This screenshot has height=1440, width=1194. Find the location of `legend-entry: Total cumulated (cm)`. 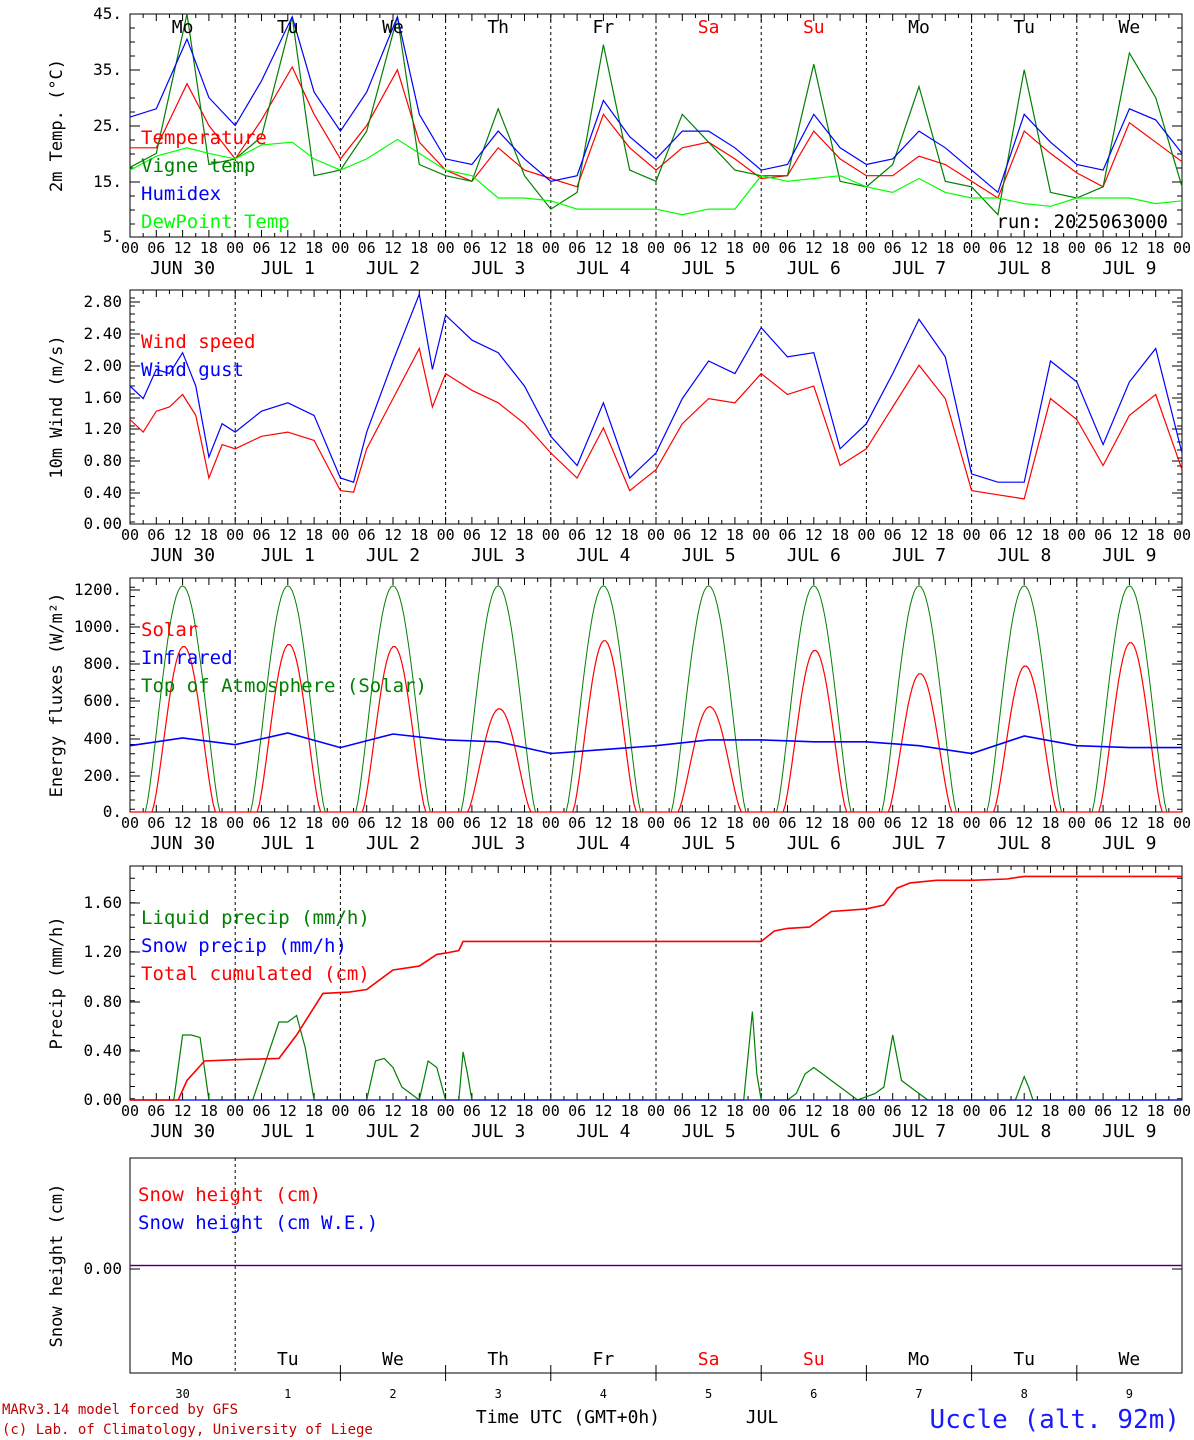

legend-entry: Total cumulated (cm) is located at coordinates (255, 974).